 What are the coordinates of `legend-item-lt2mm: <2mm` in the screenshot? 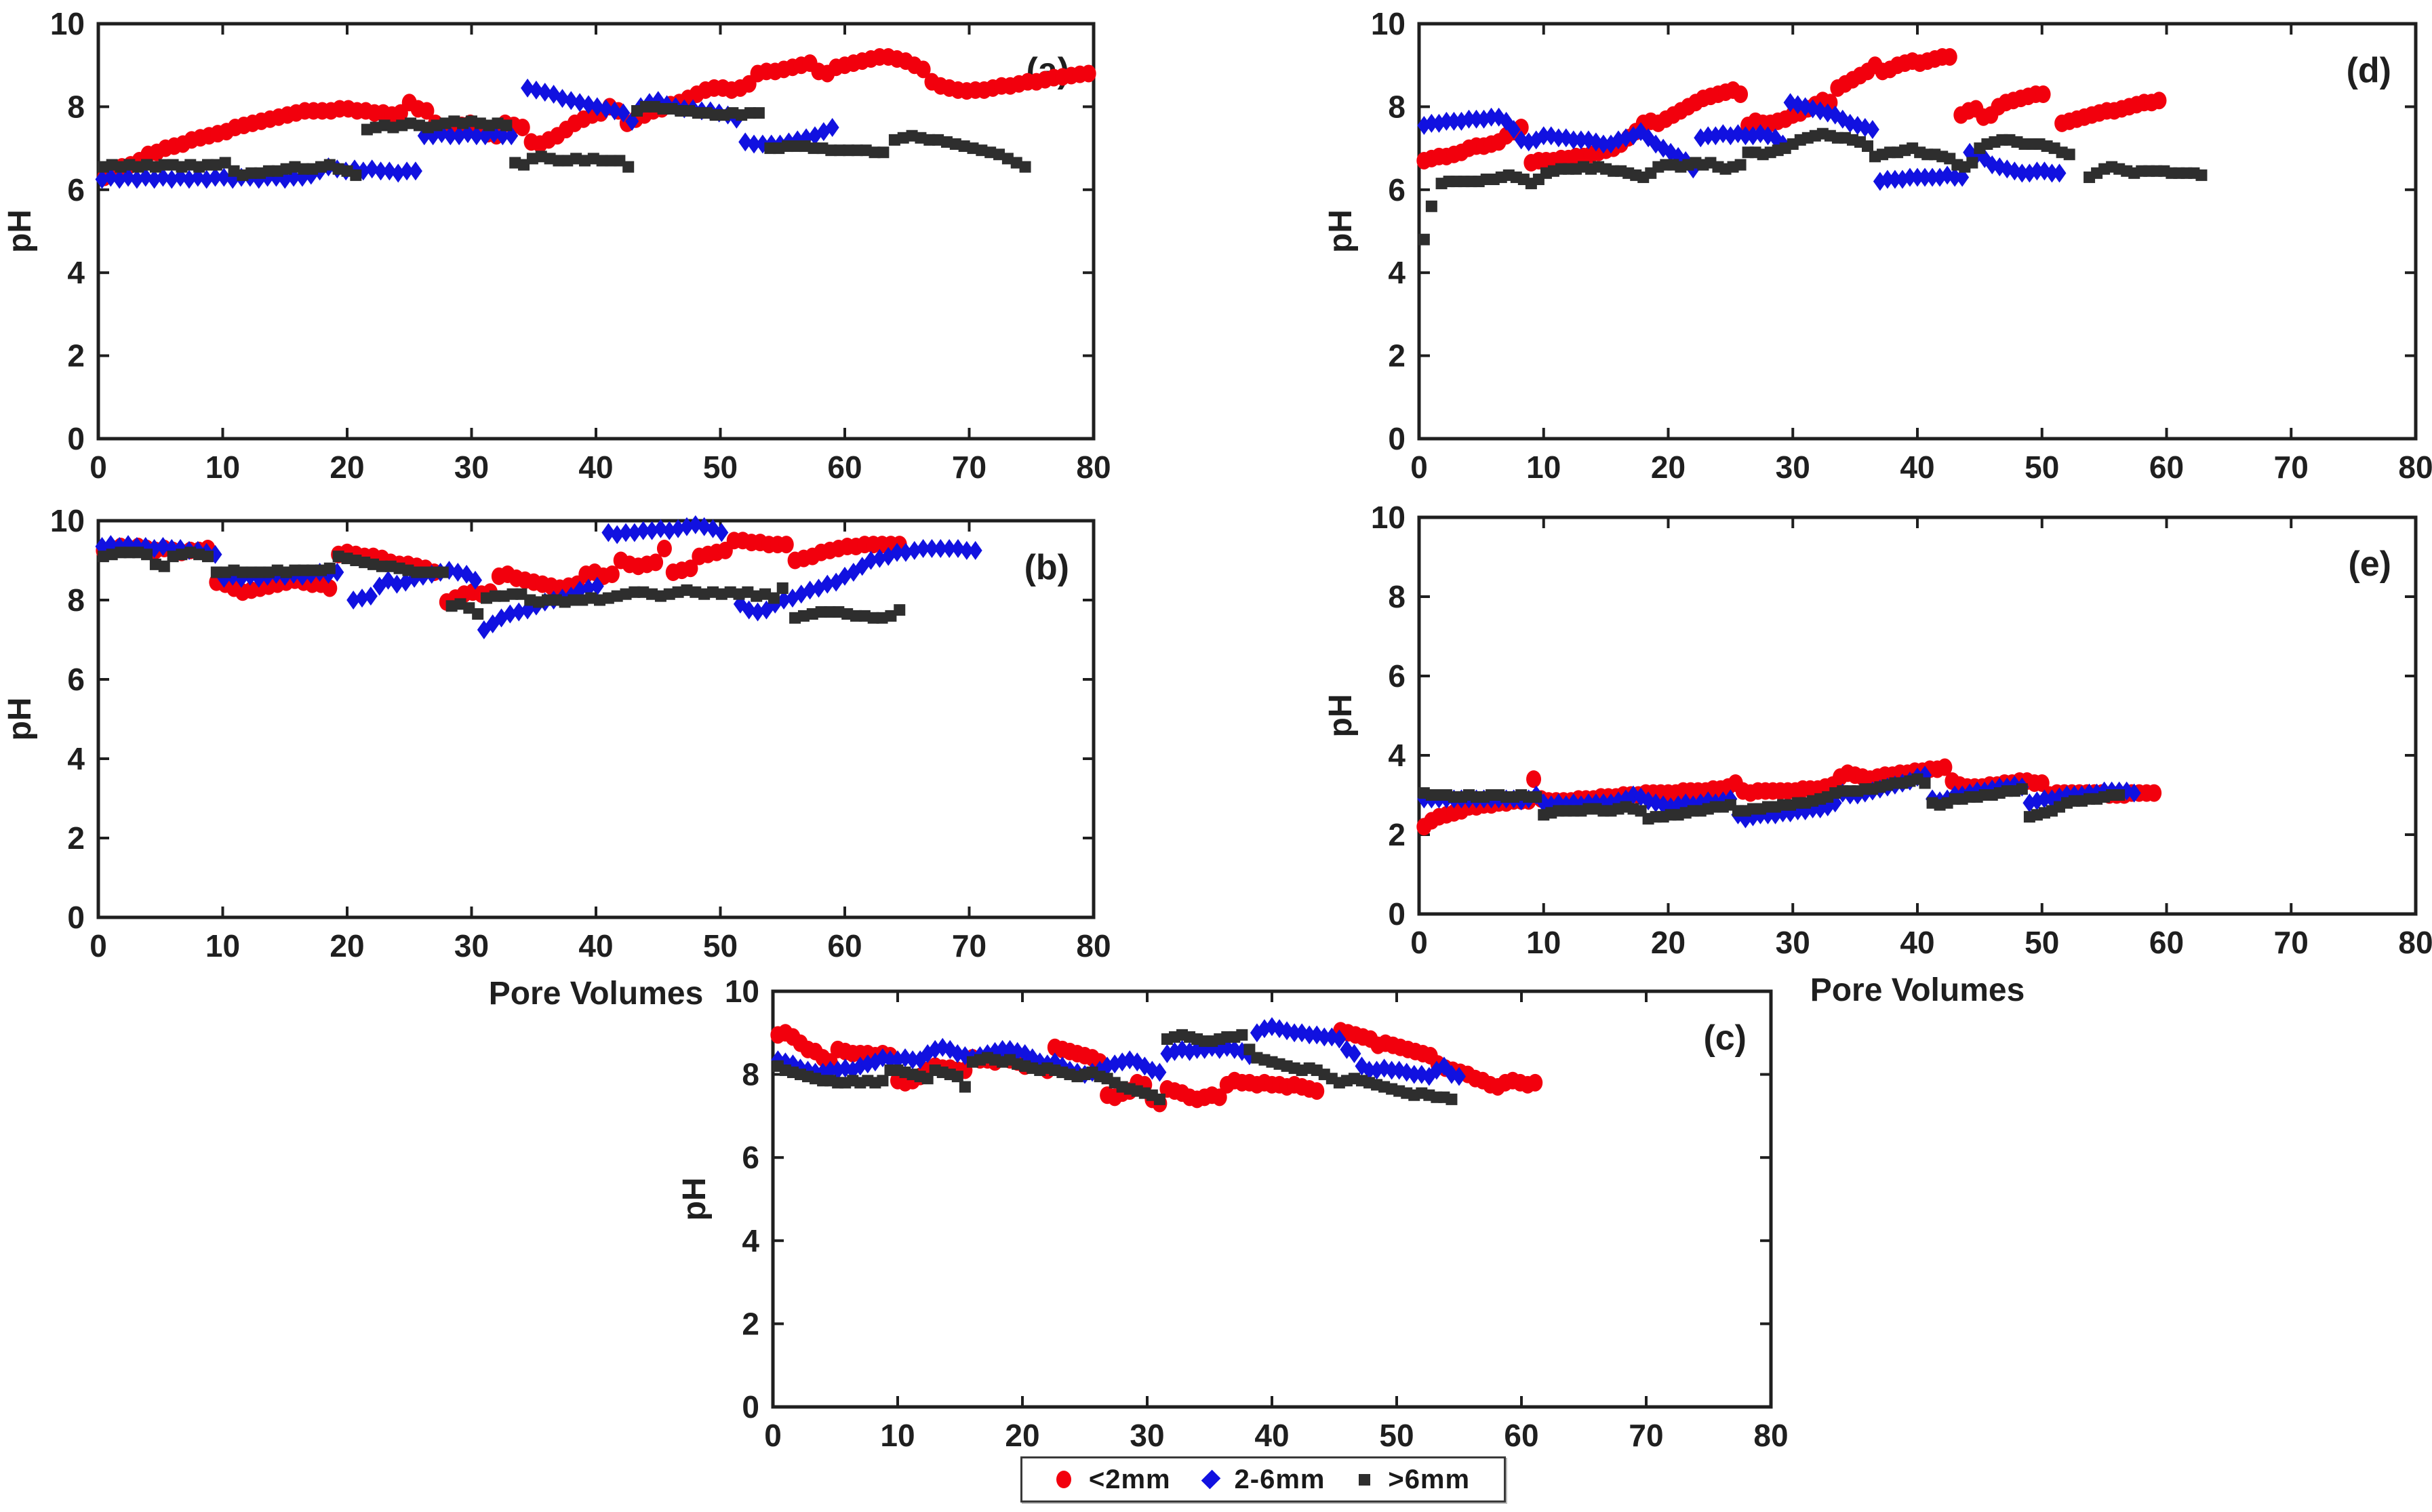 It's located at (1113, 1480).